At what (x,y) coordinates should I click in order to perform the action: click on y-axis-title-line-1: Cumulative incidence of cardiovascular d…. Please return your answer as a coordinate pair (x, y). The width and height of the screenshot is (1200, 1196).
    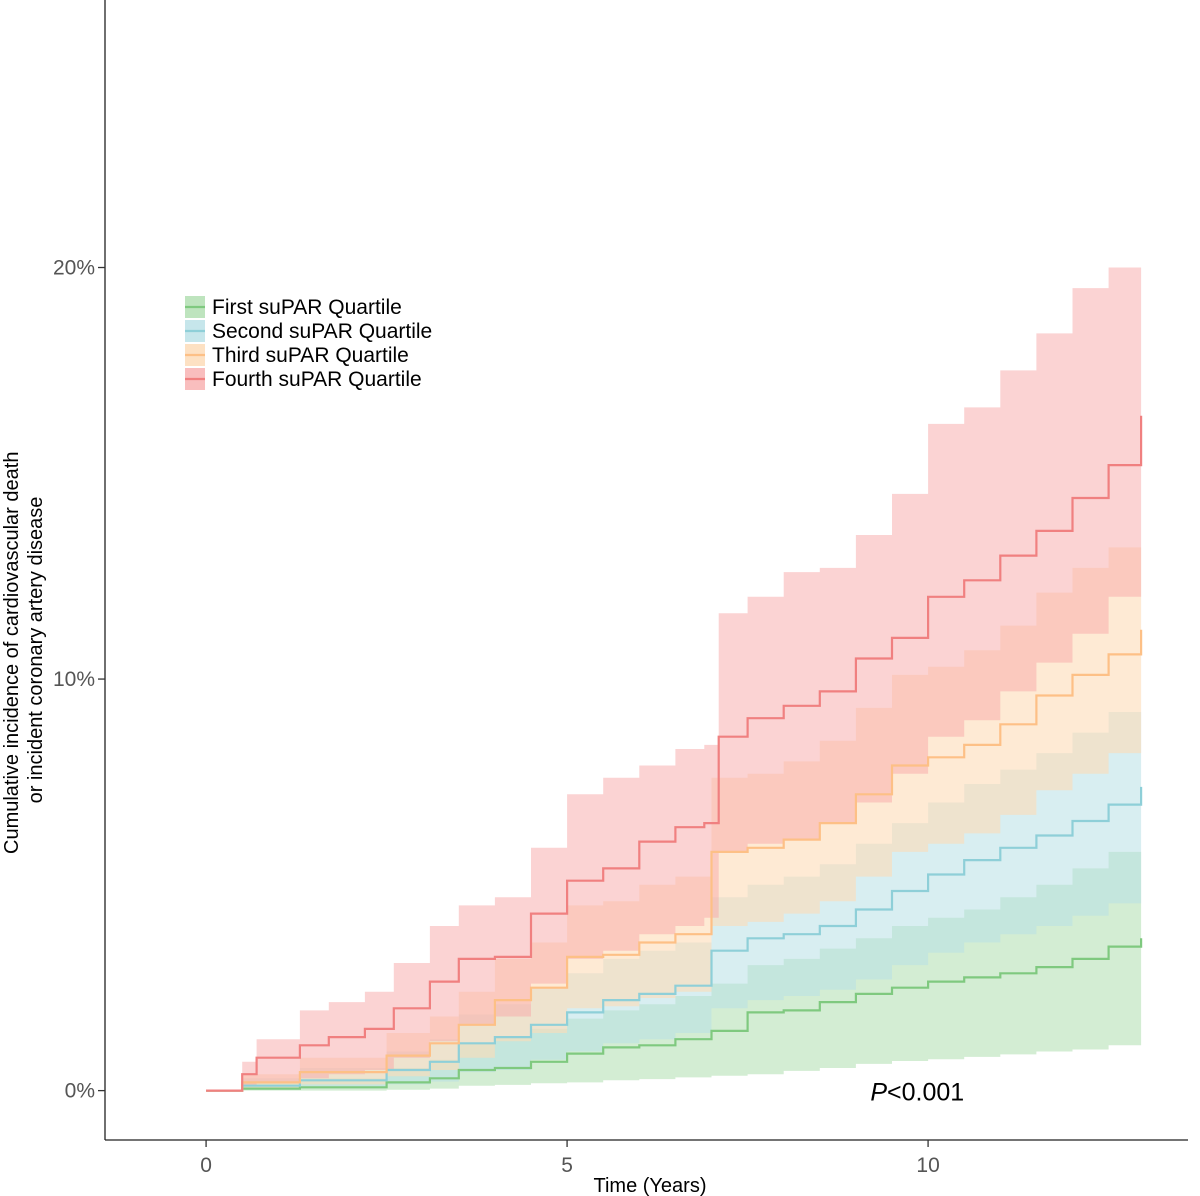
    Looking at the image, I should click on (12, 653).